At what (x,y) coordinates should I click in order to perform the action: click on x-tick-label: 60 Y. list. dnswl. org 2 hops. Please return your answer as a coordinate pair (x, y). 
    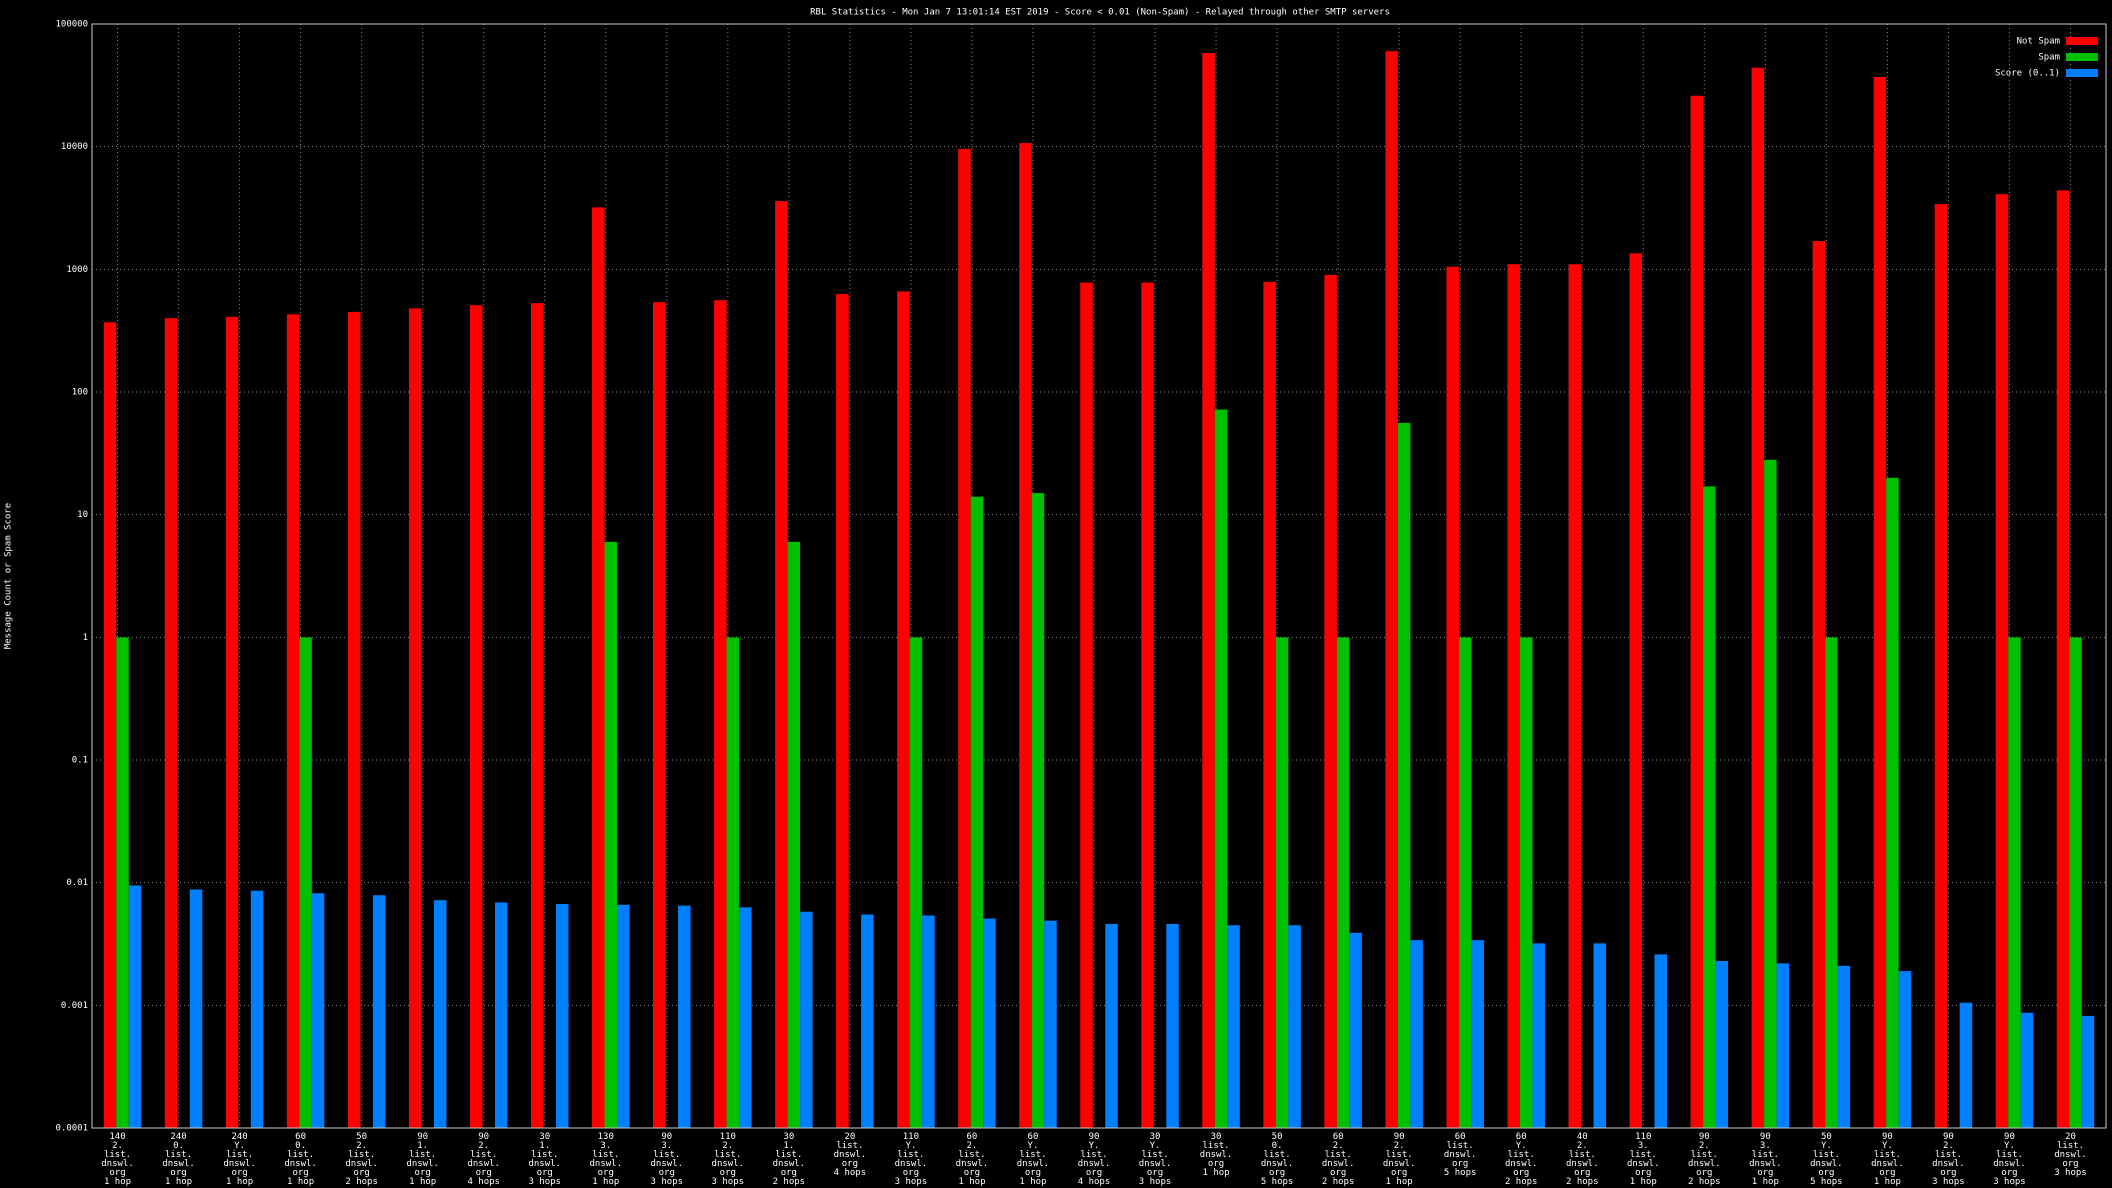
    Looking at the image, I should click on (1521, 1159).